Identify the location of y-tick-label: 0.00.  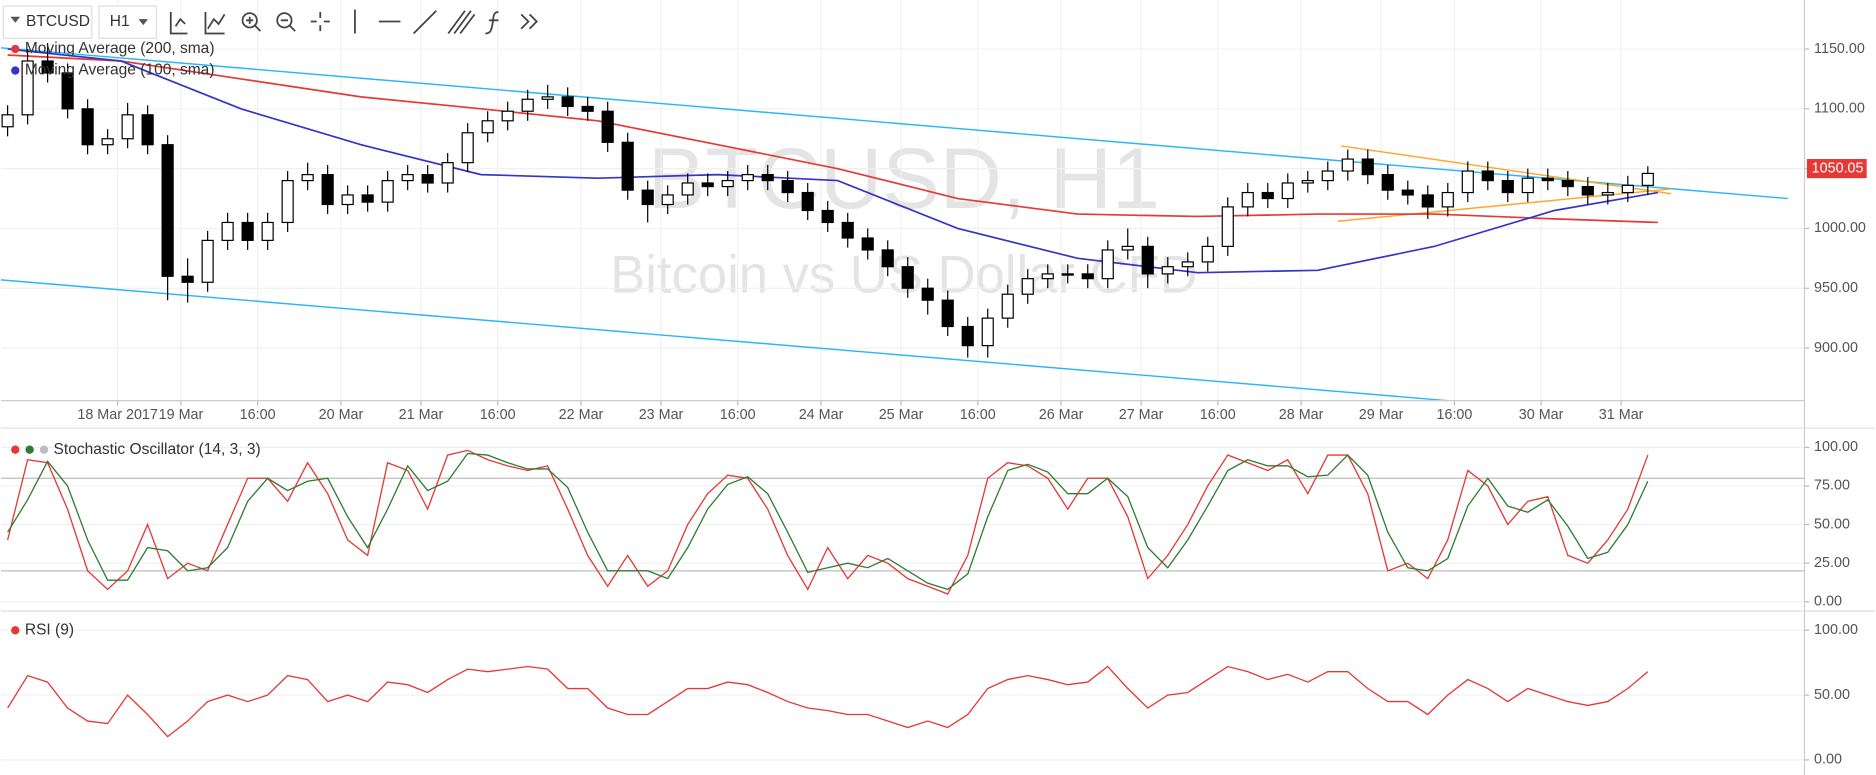
(1828, 602).